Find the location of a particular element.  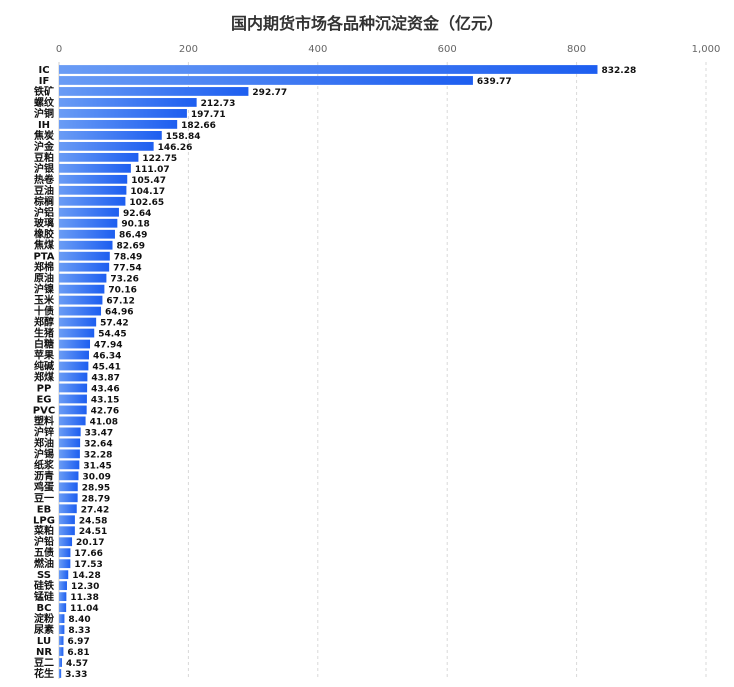

category-label: LU is located at coordinates (44, 641).